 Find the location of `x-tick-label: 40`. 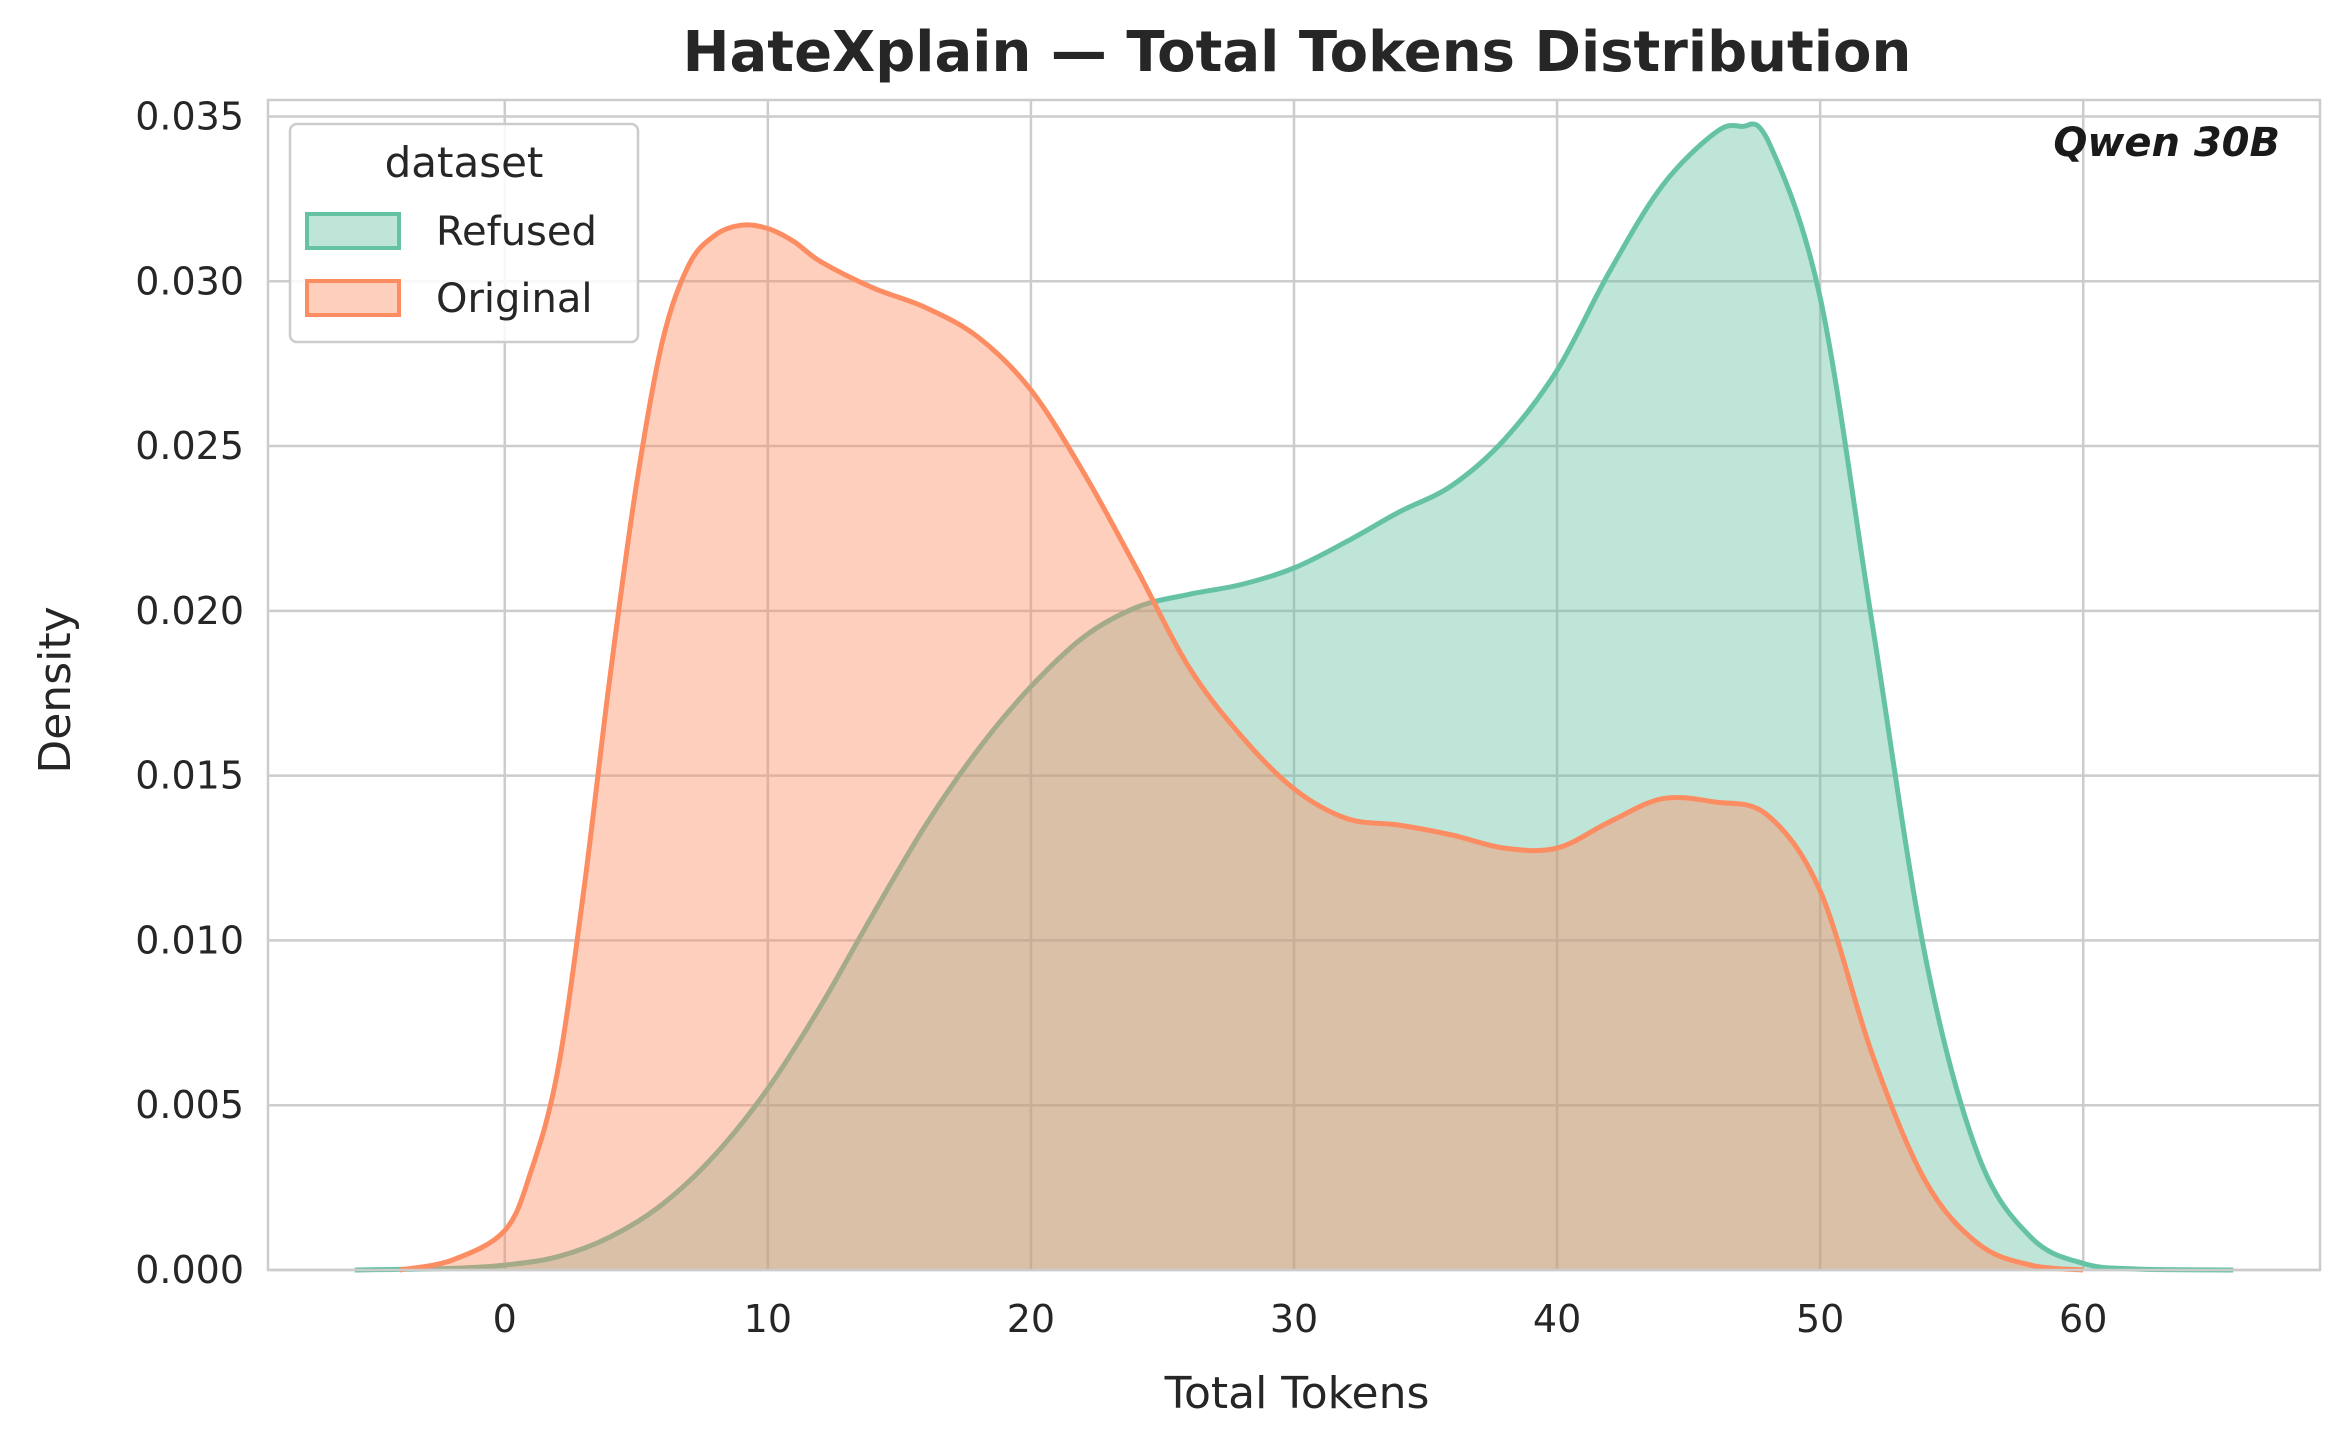

x-tick-label: 40 is located at coordinates (1557, 1319).